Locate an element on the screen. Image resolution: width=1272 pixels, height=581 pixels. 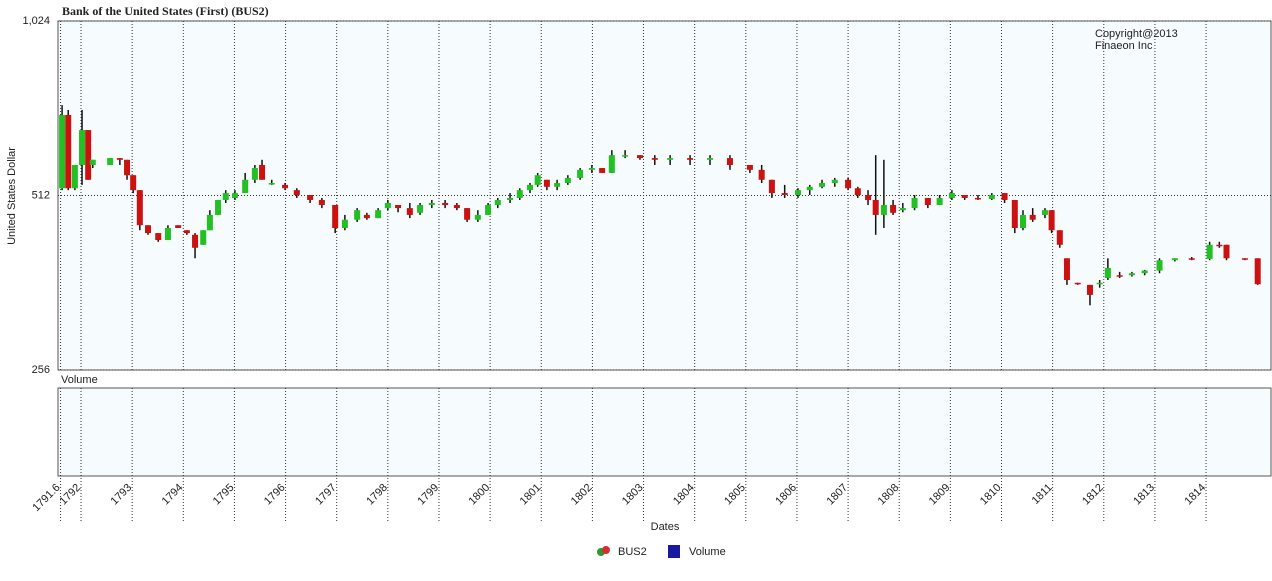
y-tick-label: 512 is located at coordinates (41, 195).